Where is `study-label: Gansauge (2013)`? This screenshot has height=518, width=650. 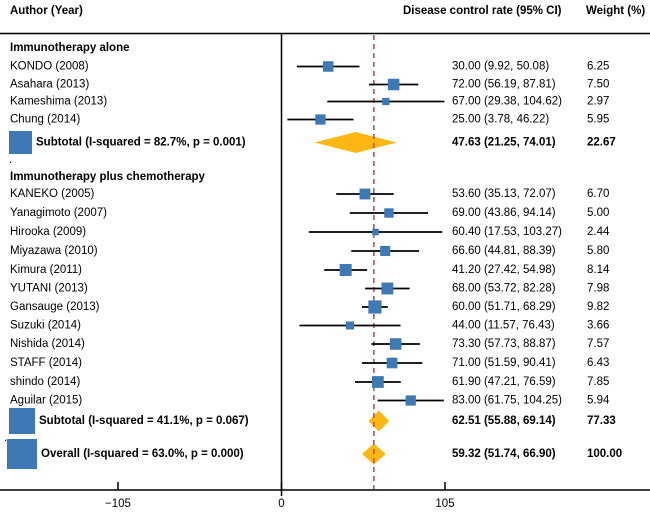
study-label: Gansauge (2013) is located at coordinates (55, 307).